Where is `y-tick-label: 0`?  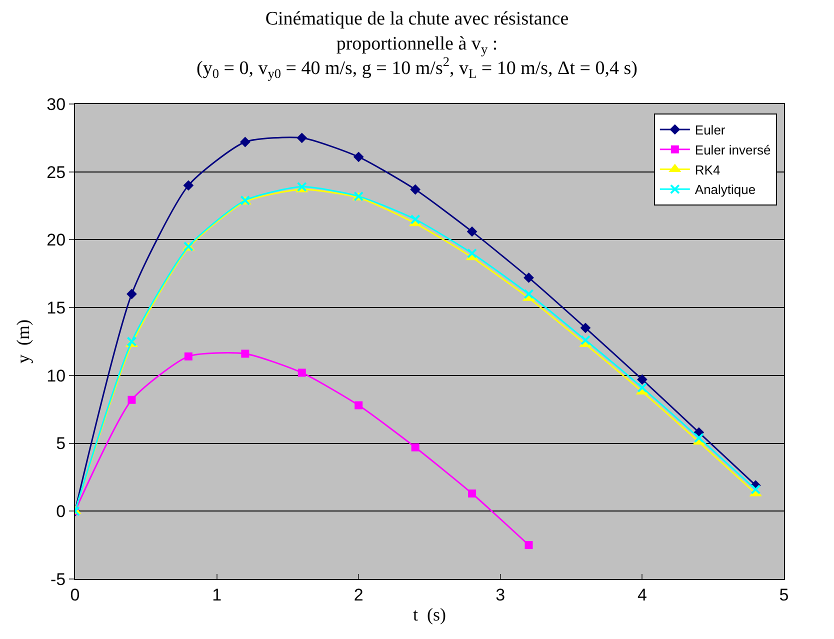 y-tick-label: 0 is located at coordinates (61, 512).